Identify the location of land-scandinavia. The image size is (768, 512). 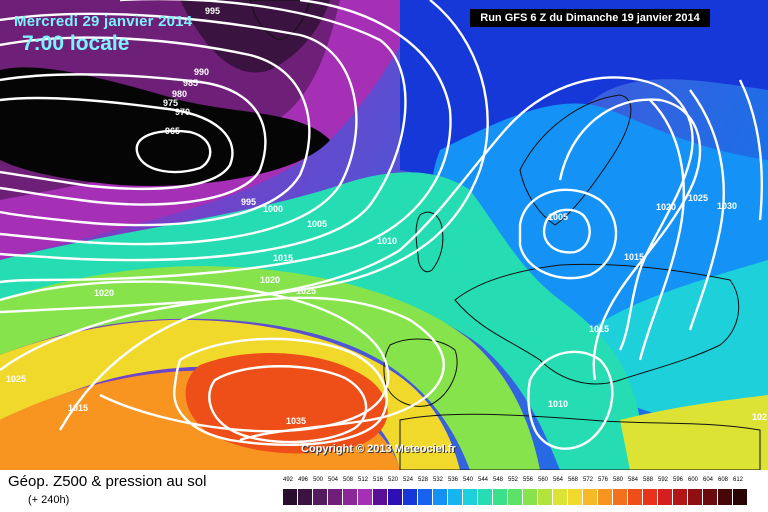
(575, 160).